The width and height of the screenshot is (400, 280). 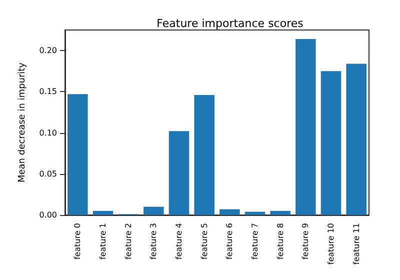 I want to click on x-tick-label: feature 0, so click(x=77, y=241).